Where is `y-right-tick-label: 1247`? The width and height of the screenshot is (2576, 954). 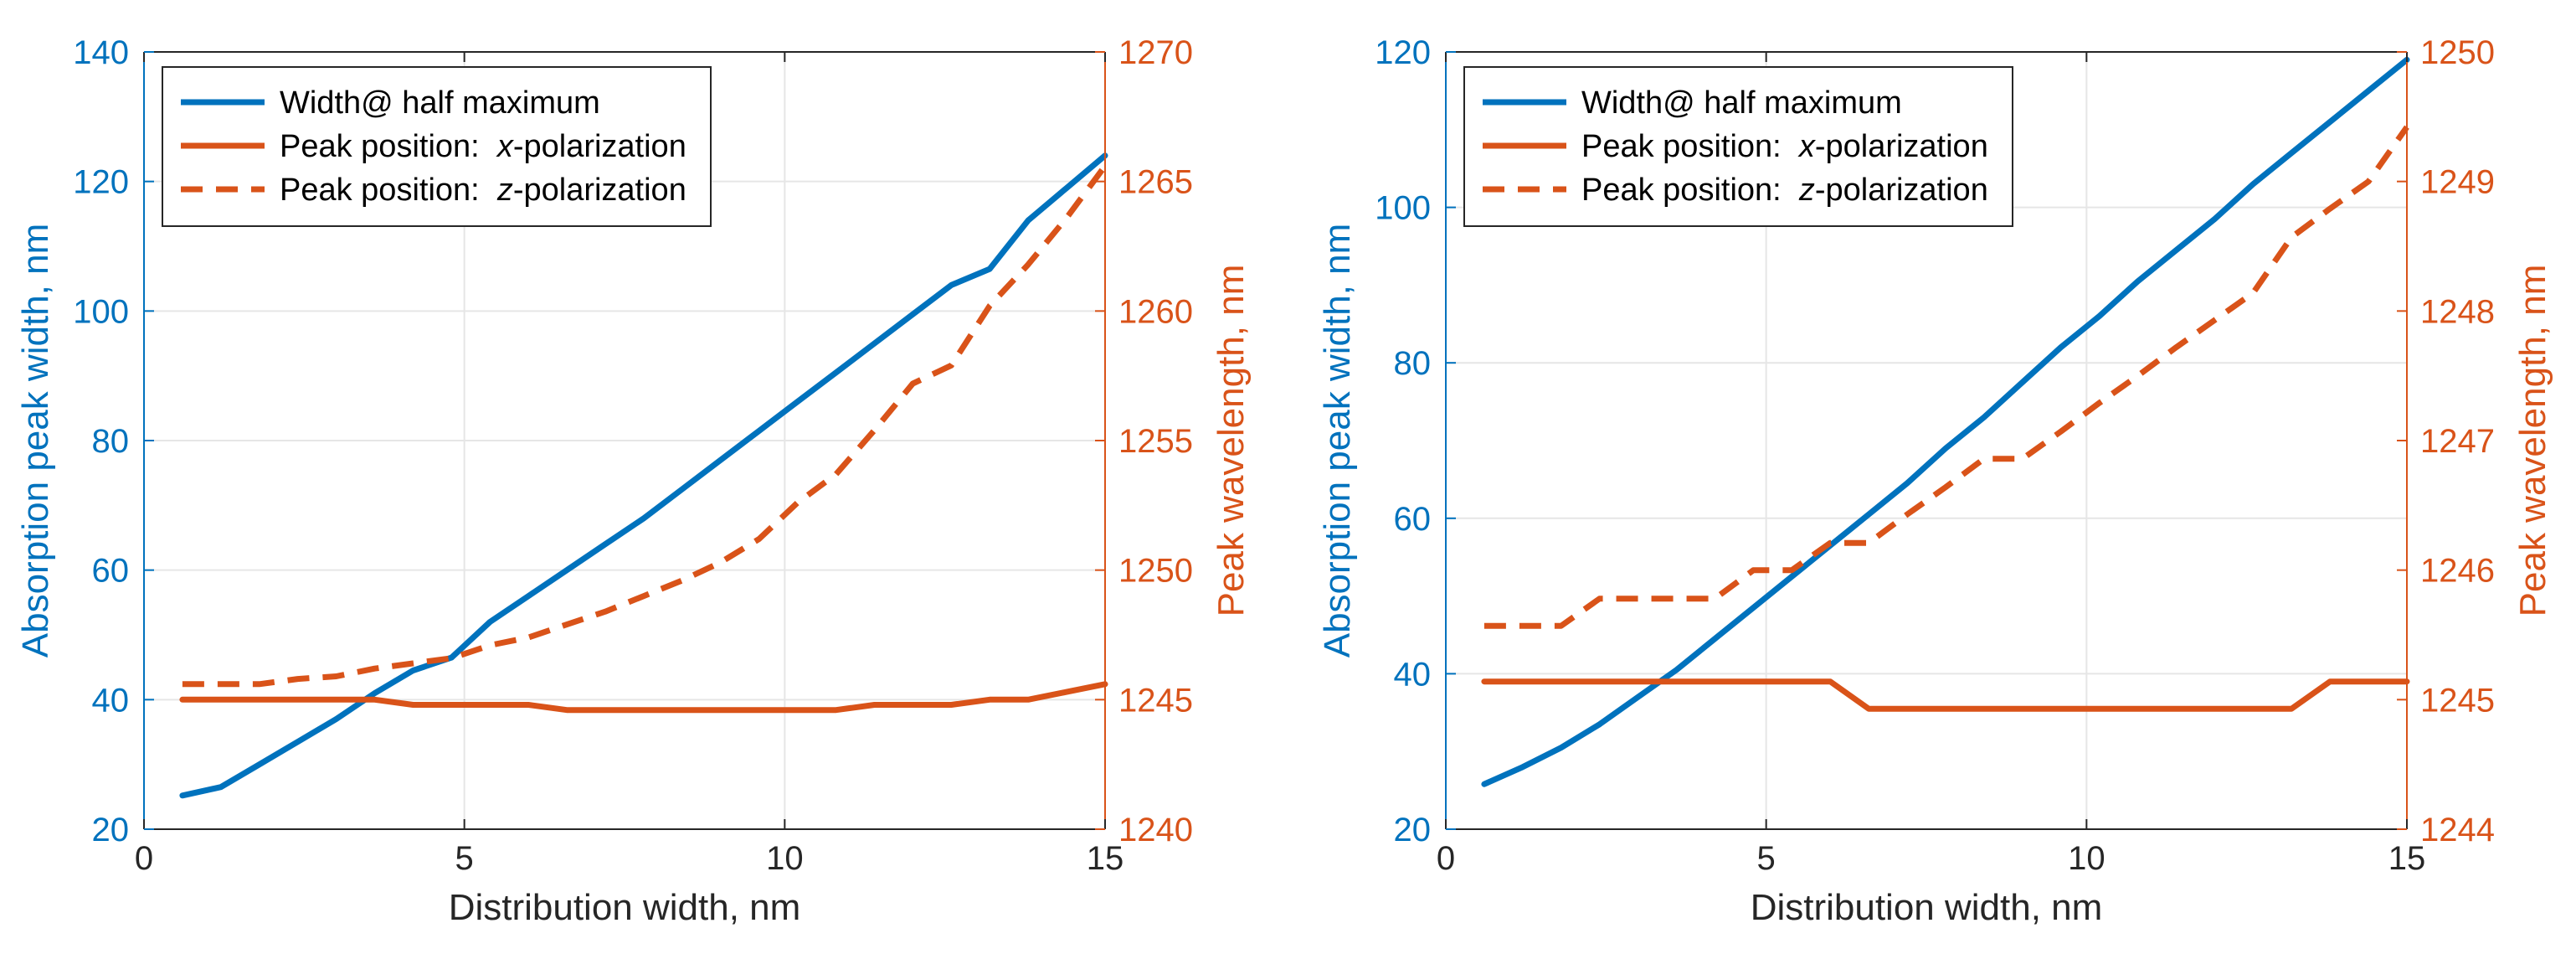 y-right-tick-label: 1247 is located at coordinates (2458, 441).